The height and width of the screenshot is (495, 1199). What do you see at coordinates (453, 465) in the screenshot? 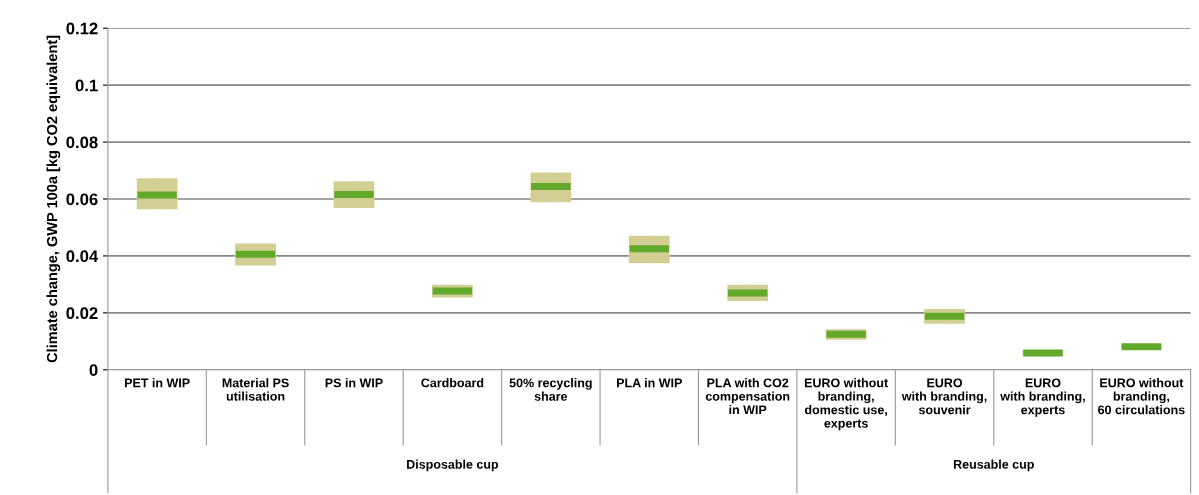
I see `text: Disposable cup` at bounding box center [453, 465].